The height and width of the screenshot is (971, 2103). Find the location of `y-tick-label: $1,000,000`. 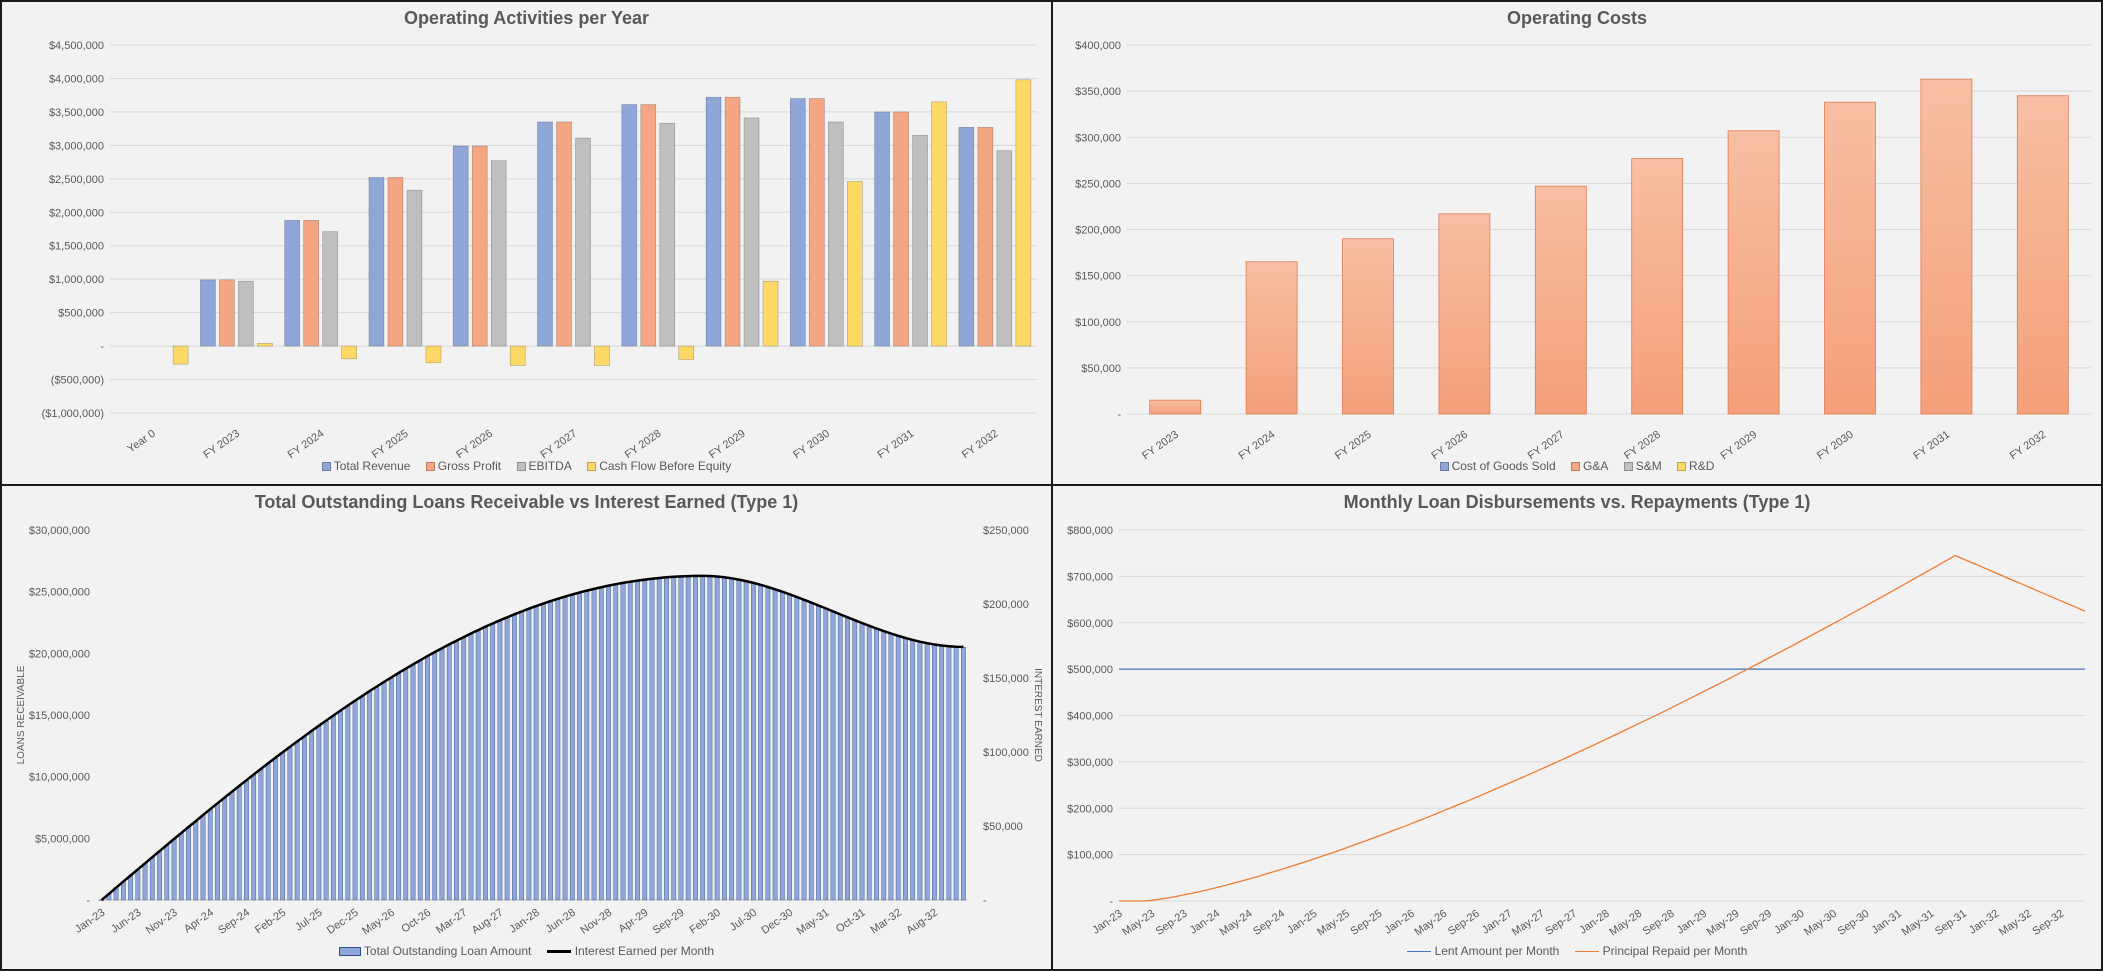

y-tick-label: $1,000,000 is located at coordinates (76, 280).